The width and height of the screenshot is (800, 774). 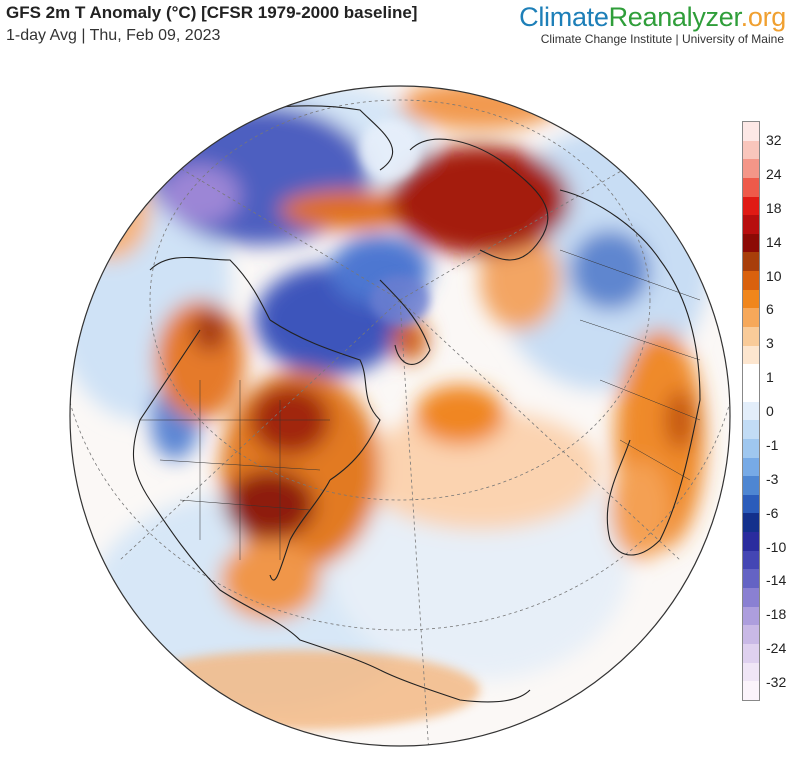 What do you see at coordinates (776, 648) in the screenshot?
I see `legend-tick-label: -24` at bounding box center [776, 648].